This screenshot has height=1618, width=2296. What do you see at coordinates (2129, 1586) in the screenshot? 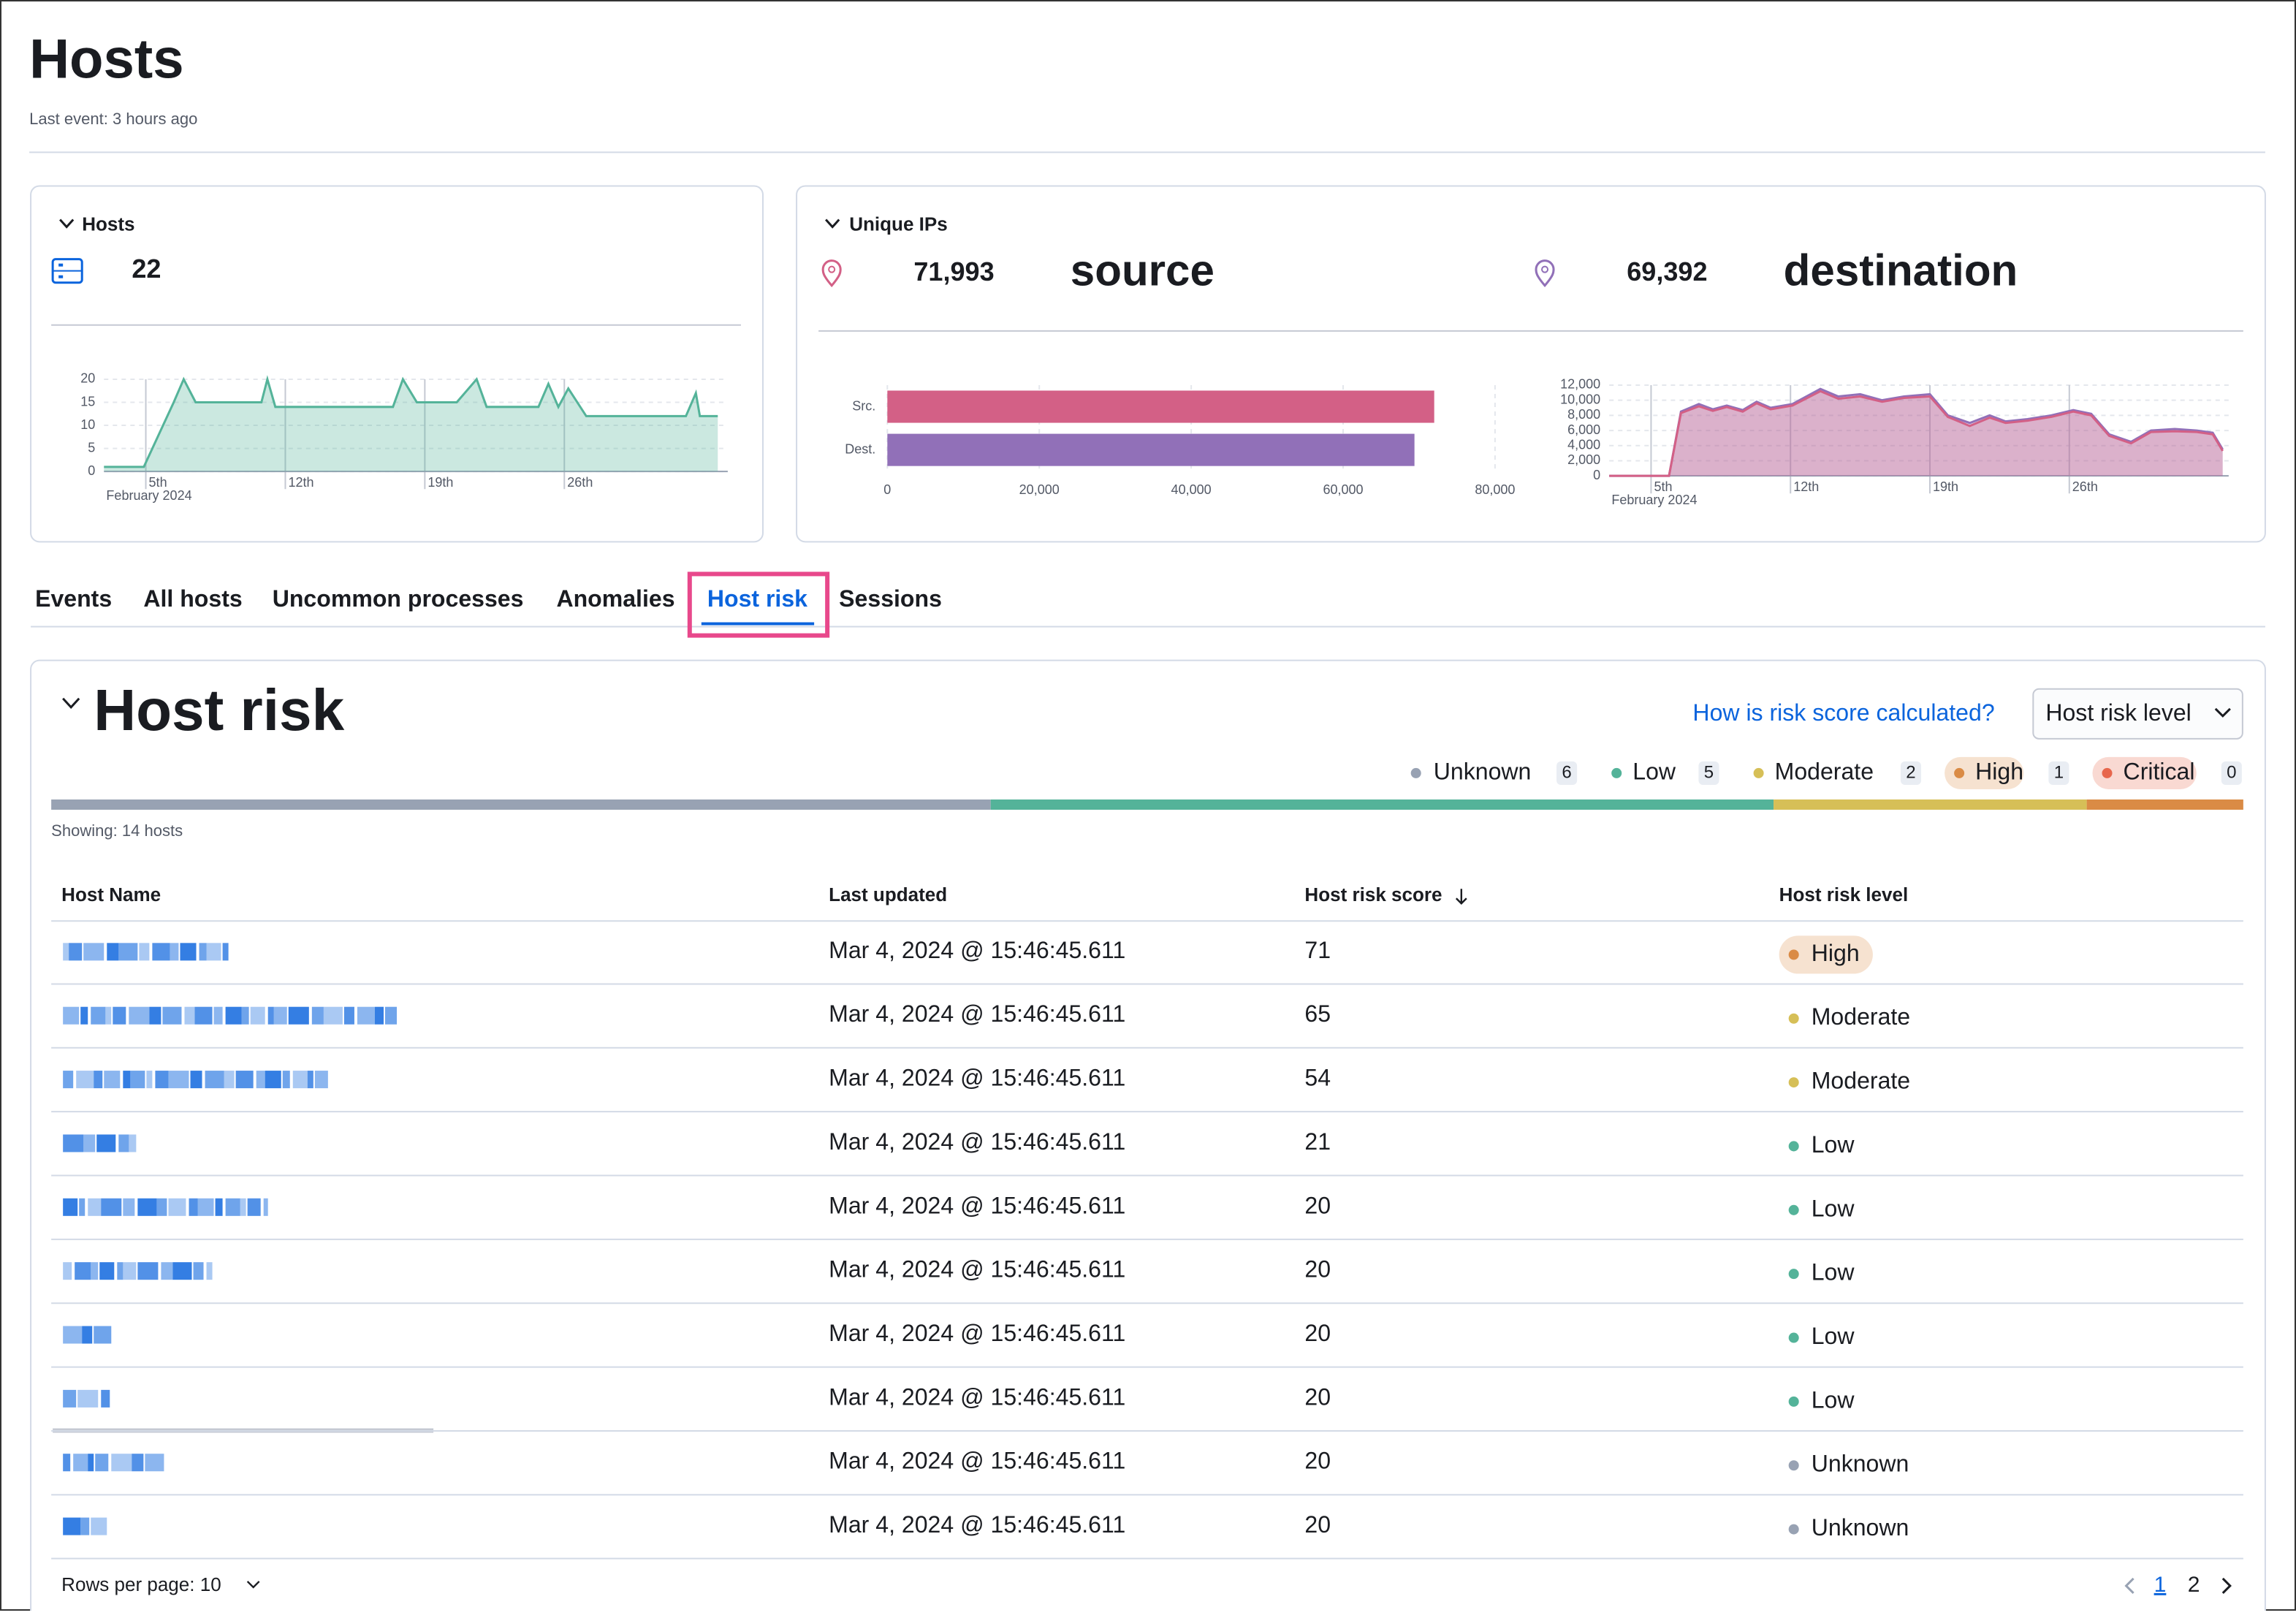
I see `prev-page` at bounding box center [2129, 1586].